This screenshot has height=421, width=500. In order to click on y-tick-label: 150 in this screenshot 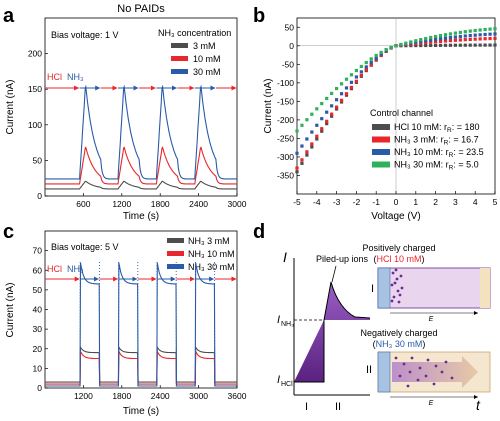, I will do `click(35, 89)`.